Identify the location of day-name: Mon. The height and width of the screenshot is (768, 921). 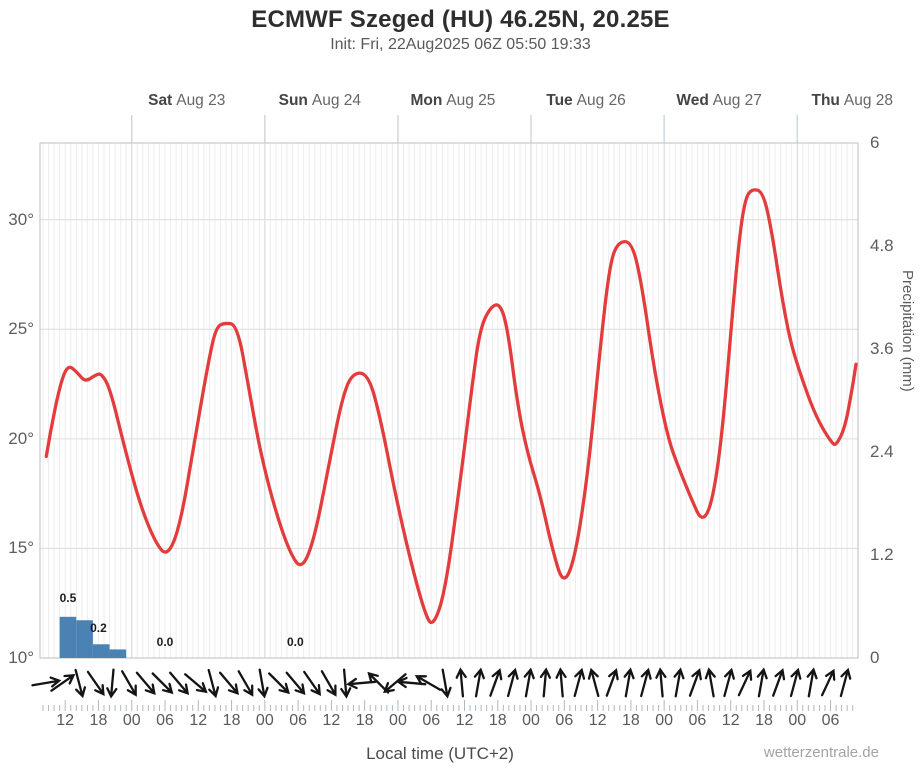
(426, 100).